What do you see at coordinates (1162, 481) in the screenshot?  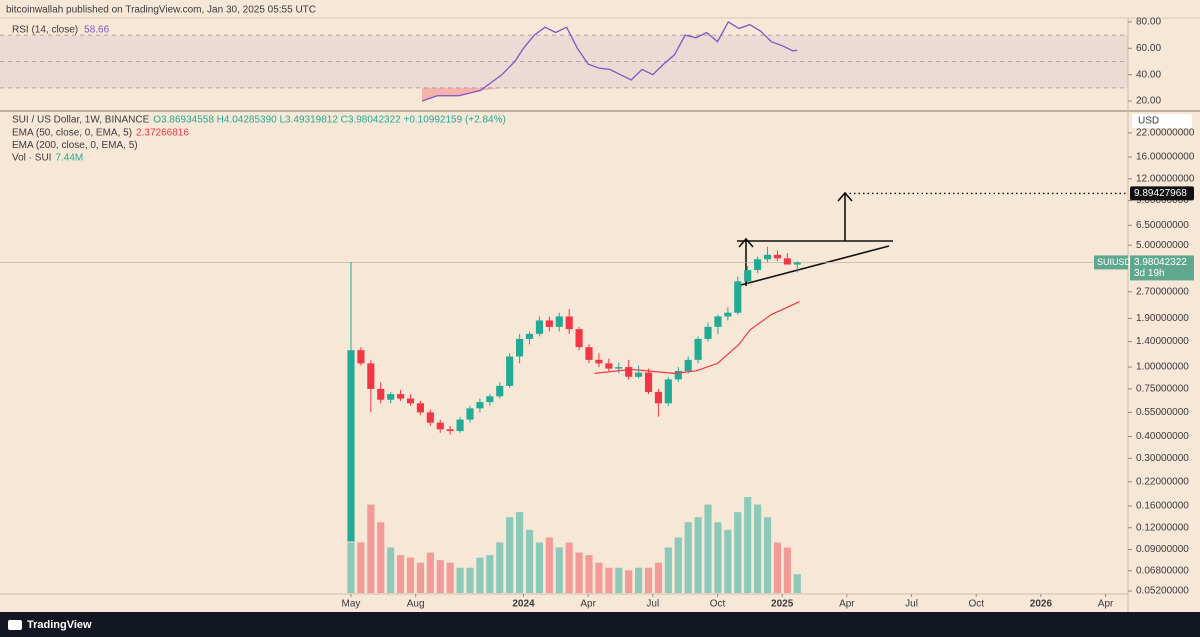 I see `y-tick-label: 0.22000000` at bounding box center [1162, 481].